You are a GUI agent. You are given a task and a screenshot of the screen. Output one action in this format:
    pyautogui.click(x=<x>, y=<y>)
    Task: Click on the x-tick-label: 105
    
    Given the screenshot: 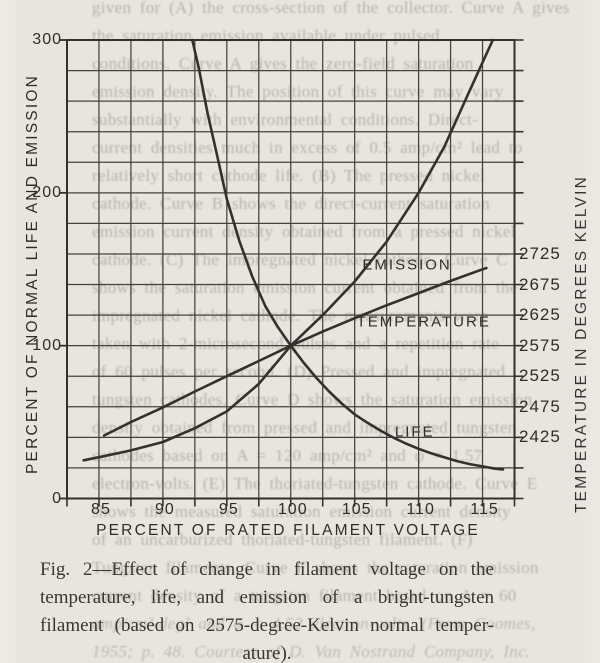 What is the action you would take?
    pyautogui.click(x=356, y=509)
    